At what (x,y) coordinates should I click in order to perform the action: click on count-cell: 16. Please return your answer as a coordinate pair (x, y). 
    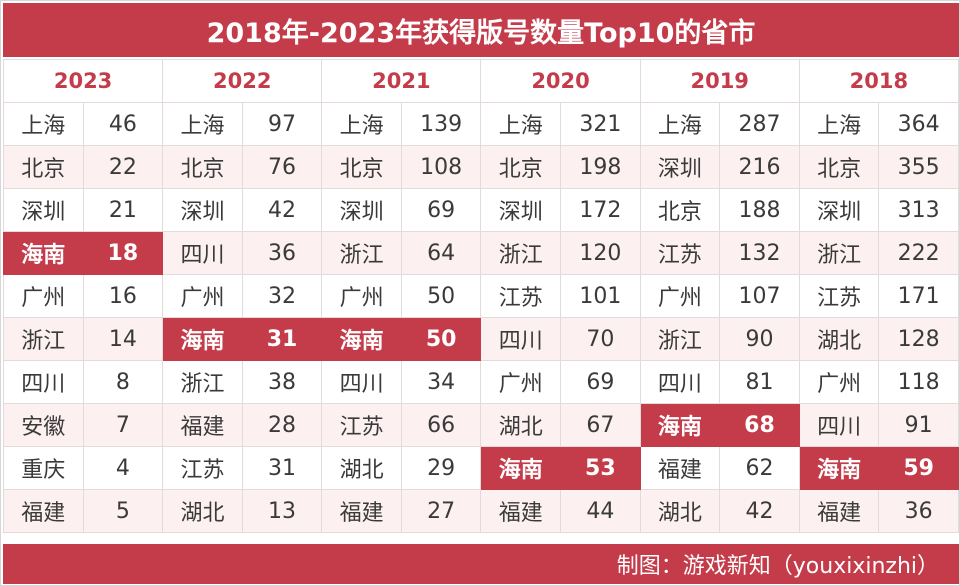
    Looking at the image, I should click on (123, 296).